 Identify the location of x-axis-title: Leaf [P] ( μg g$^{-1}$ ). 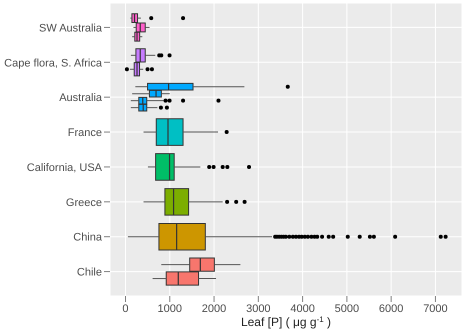
(286, 321).